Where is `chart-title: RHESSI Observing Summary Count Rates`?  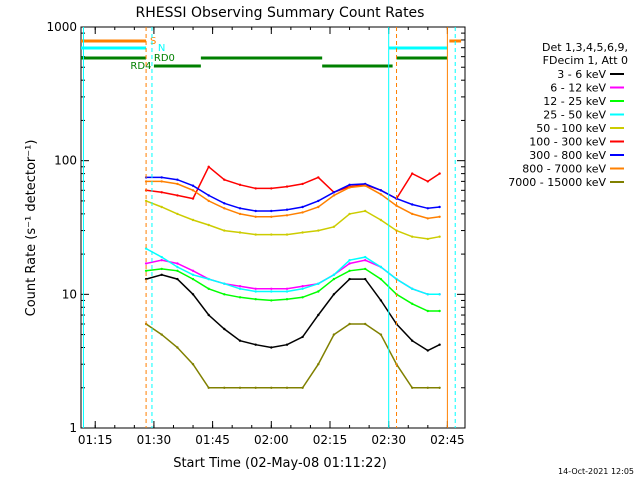 chart-title: RHESSI Observing Summary Count Rates is located at coordinates (280, 13).